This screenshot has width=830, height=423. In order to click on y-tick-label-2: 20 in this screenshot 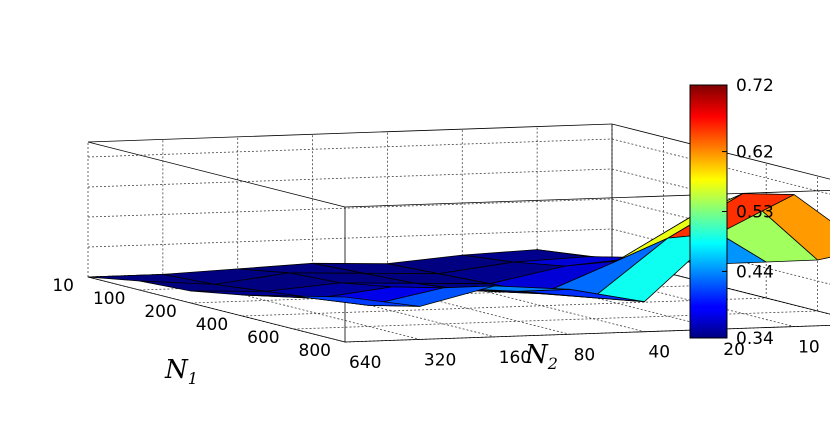, I will do `click(734, 350)`.